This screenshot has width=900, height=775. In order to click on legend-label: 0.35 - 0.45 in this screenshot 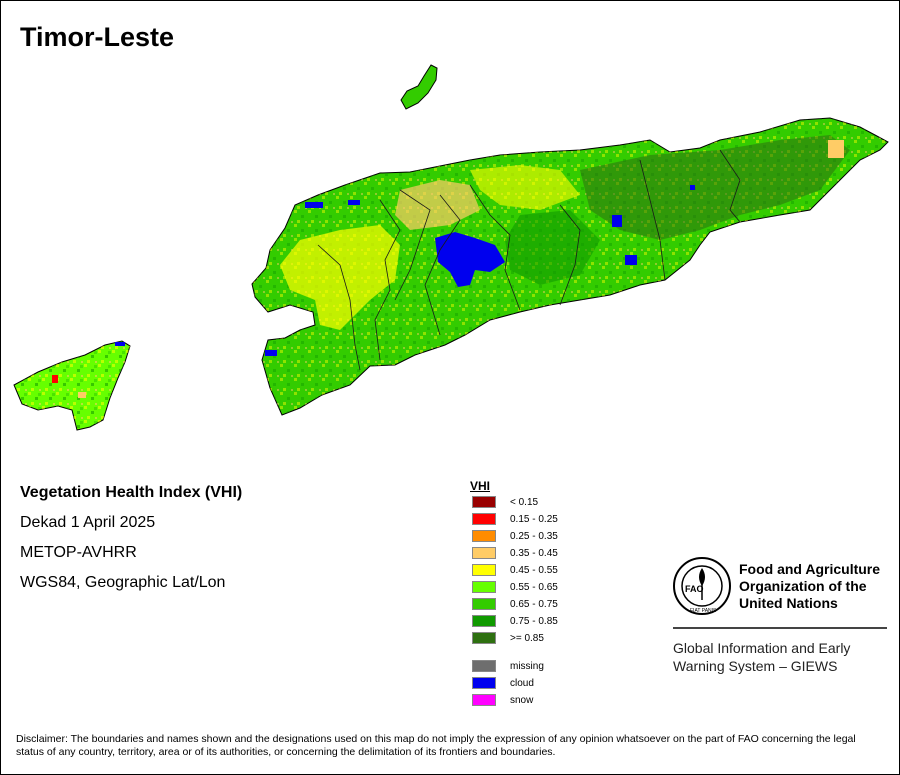, I will do `click(534, 553)`.